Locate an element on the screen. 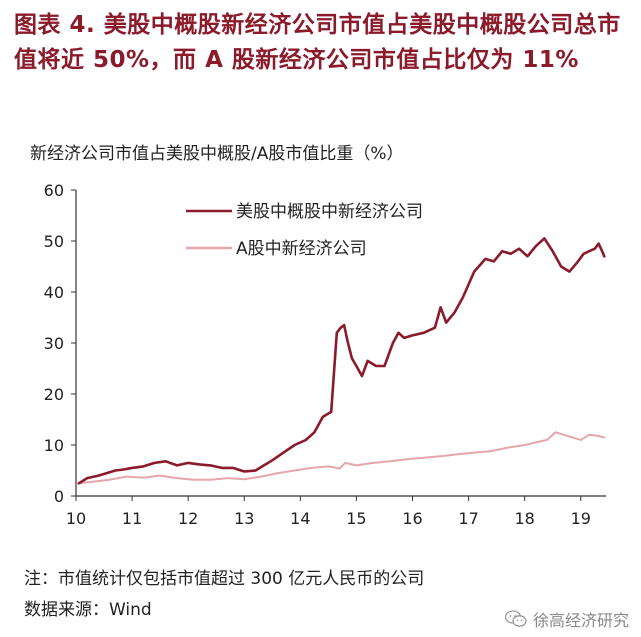  wechat-icon is located at coordinates (515, 618).